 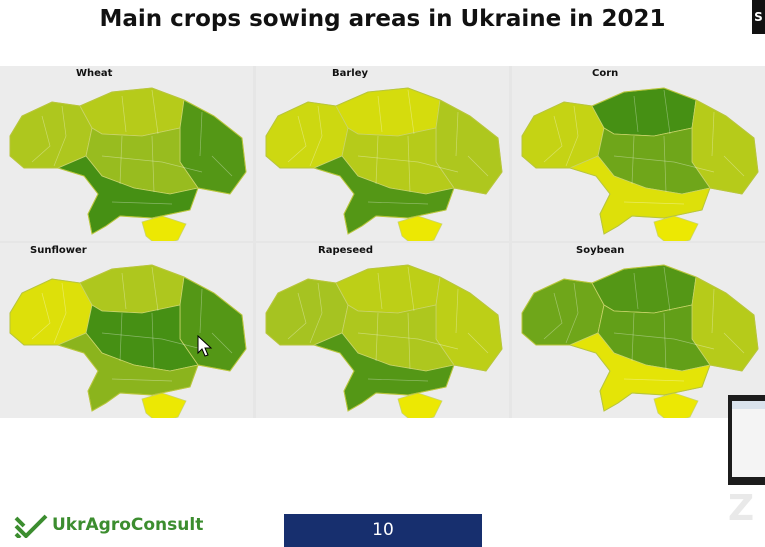 I want to click on video-thumbnail-header, so click(x=748, y=405).